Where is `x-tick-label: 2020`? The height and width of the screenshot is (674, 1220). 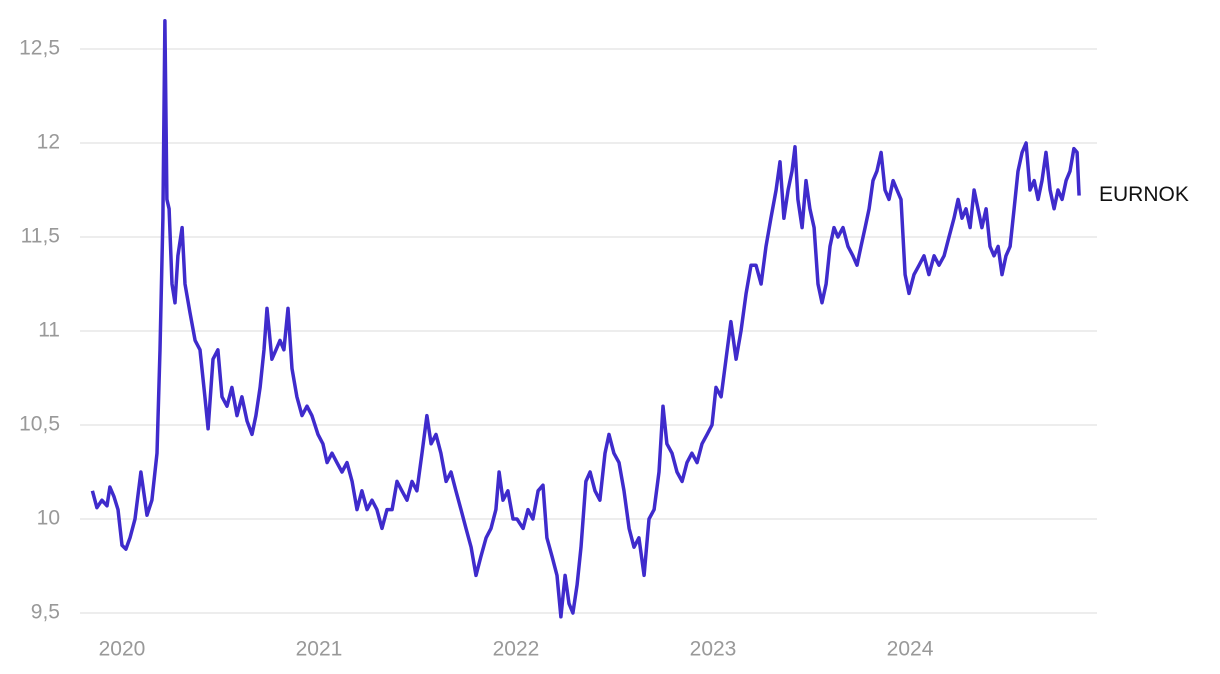
x-tick-label: 2020 is located at coordinates (122, 649).